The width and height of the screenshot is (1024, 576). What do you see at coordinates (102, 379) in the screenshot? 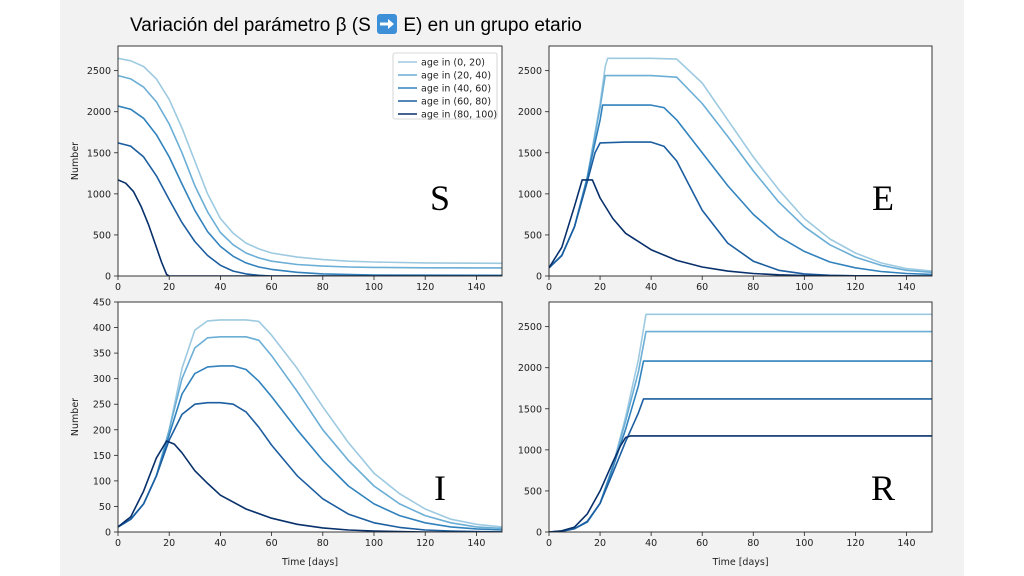
I see `y-tick-label: 300` at bounding box center [102, 379].